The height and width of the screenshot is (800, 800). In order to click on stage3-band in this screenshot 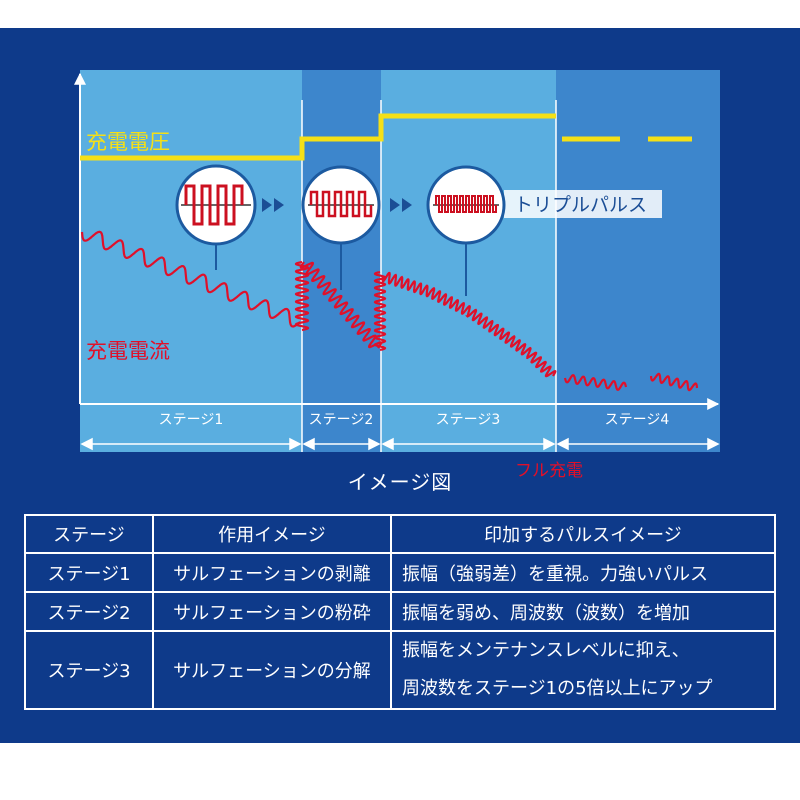, I will do `click(468, 261)`.